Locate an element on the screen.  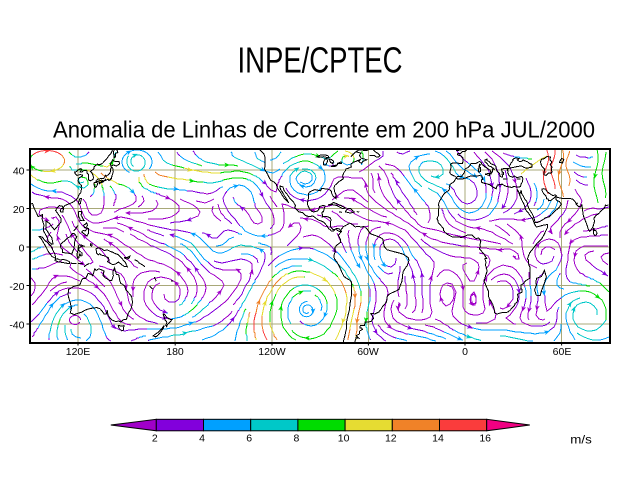
svg-text: -40 is located at coordinates (16, 325).